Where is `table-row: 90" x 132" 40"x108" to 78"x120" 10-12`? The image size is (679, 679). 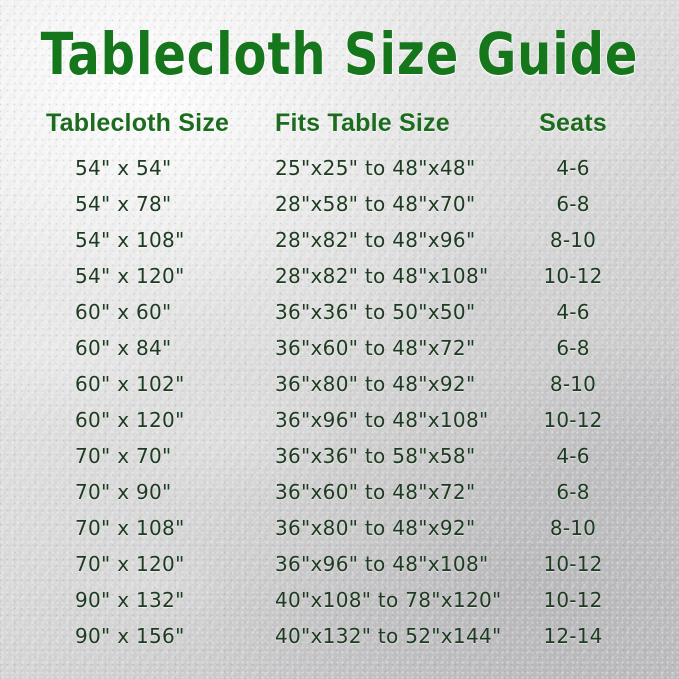 table-row: 90" x 132" 40"x108" to 78"x120" 10-12 is located at coordinates (339, 600).